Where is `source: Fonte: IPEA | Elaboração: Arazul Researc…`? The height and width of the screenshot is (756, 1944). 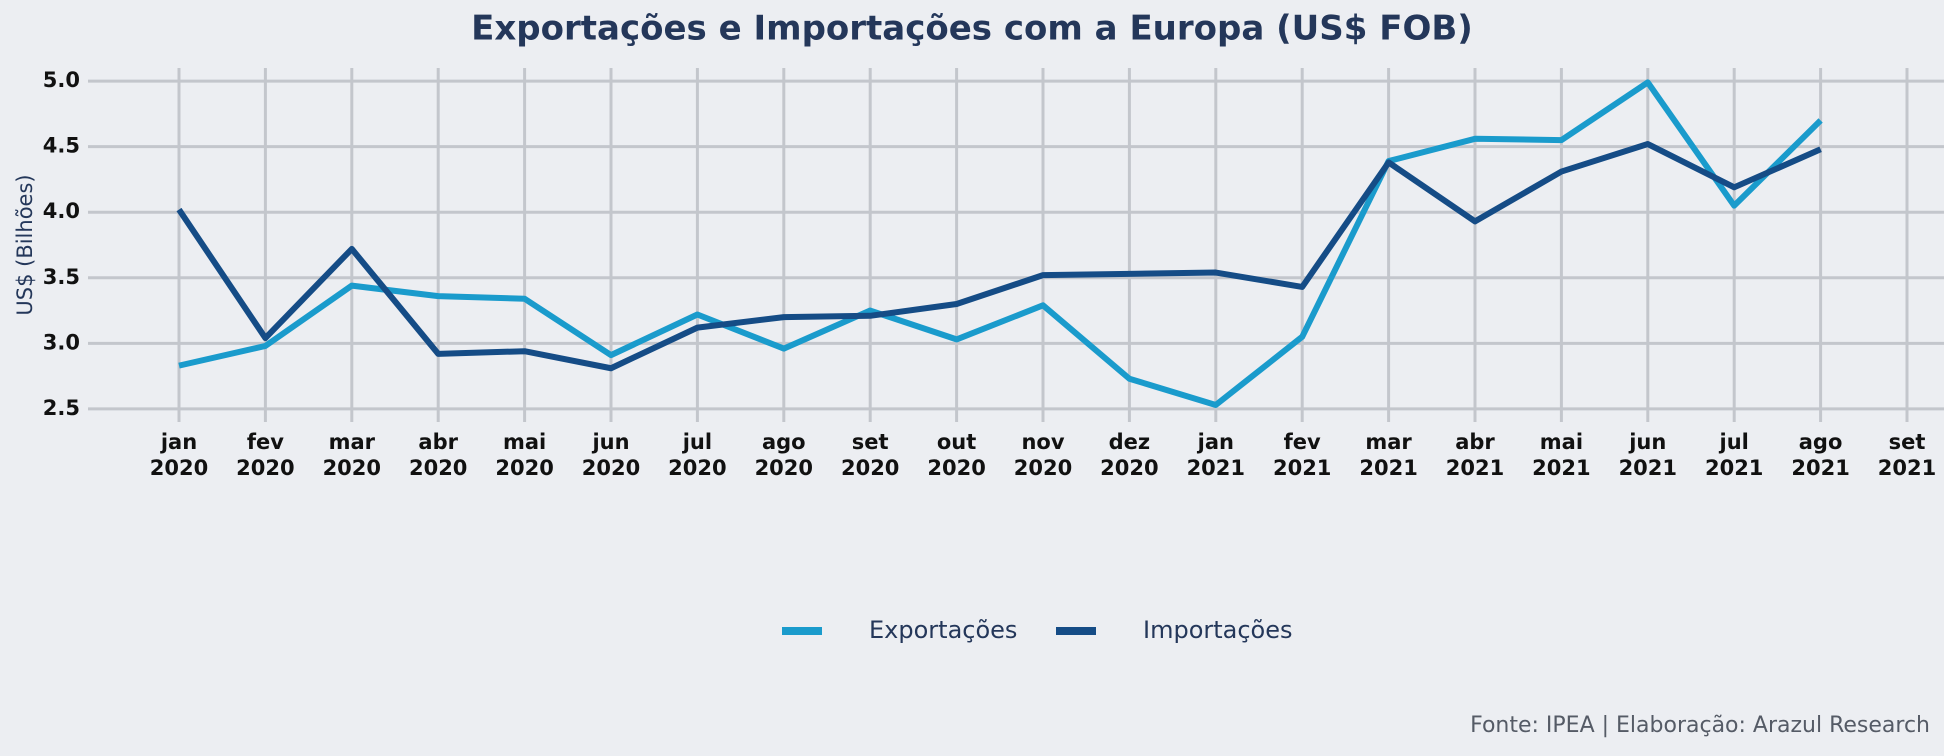 source: Fonte: IPEA | Elaboração: Arazul Researc… is located at coordinates (1700, 725).